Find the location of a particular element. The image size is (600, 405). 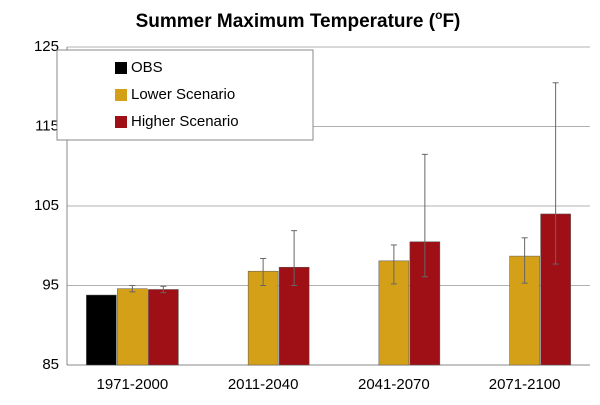

x-tick-label: 2071-2100 is located at coordinates (525, 384).